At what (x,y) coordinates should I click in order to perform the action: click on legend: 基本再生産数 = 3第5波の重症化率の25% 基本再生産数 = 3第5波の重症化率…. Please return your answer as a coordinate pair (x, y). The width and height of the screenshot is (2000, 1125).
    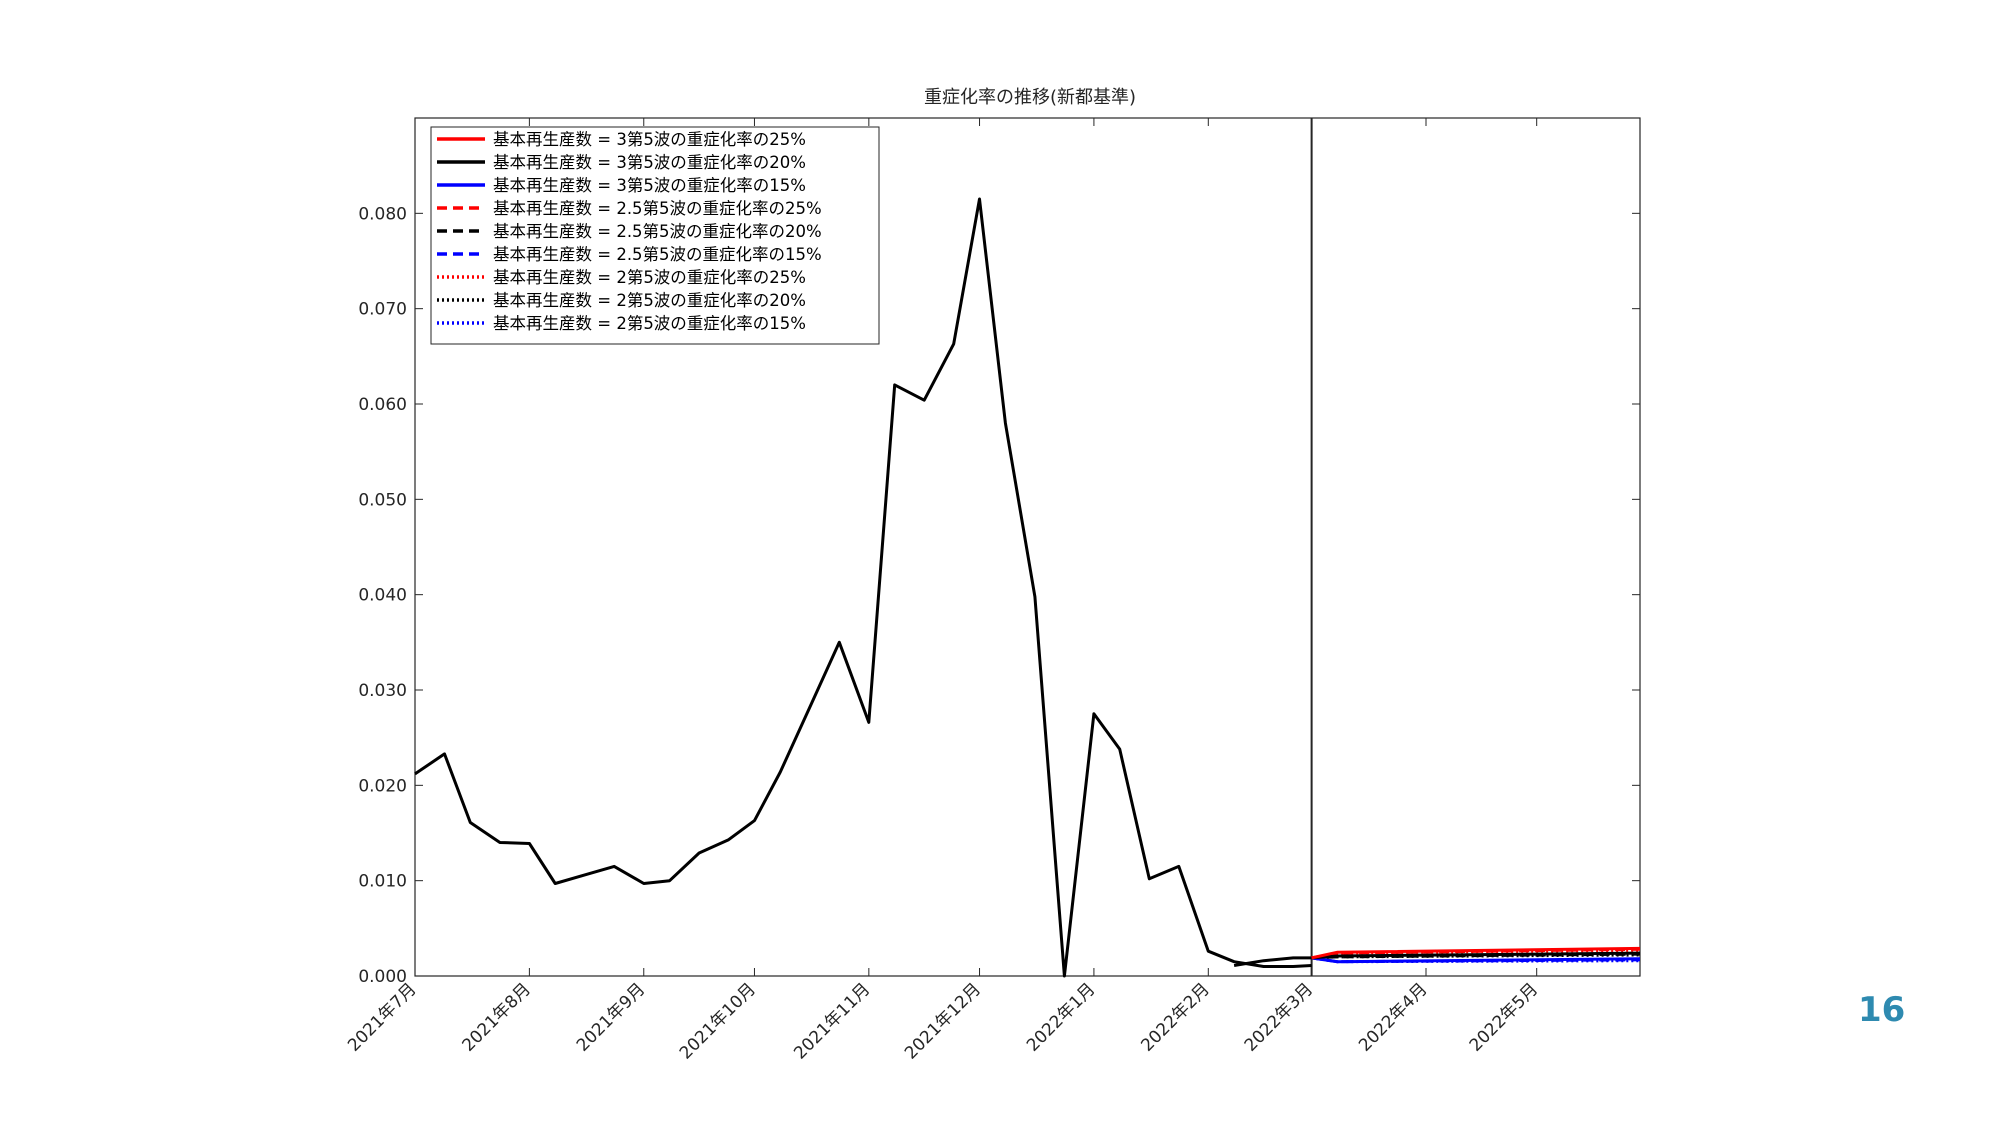
    Looking at the image, I should click on (655, 235).